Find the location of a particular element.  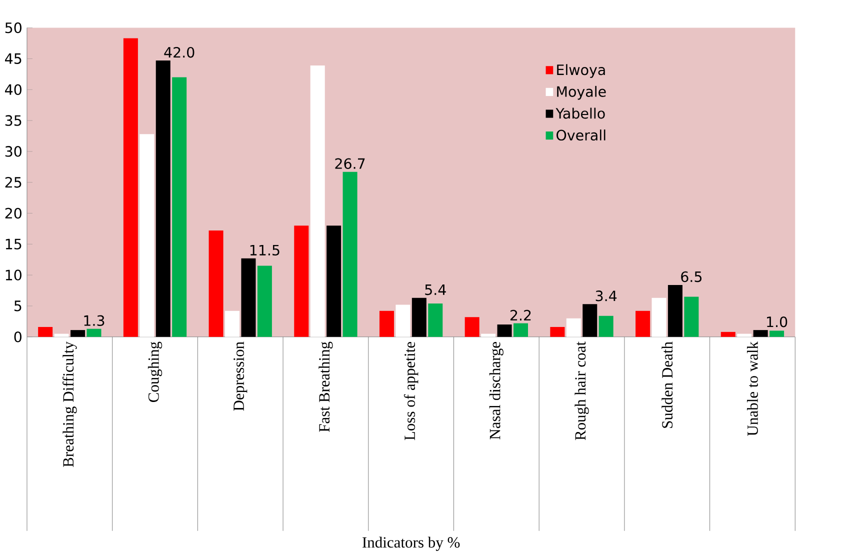

y-tick-label: 35 is located at coordinates (13, 120).